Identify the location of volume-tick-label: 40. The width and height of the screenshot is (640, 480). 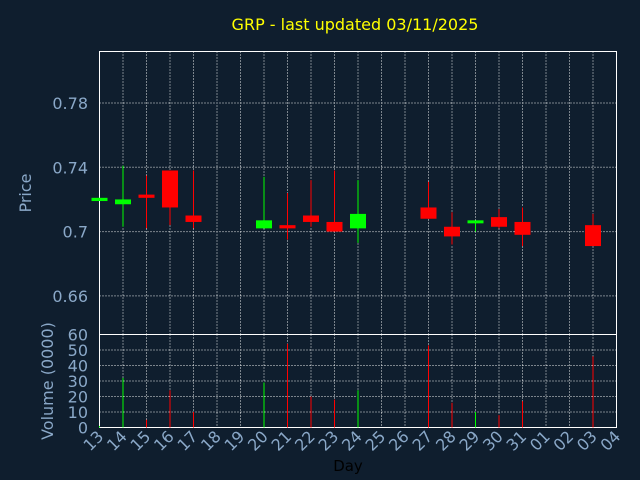
(78, 366).